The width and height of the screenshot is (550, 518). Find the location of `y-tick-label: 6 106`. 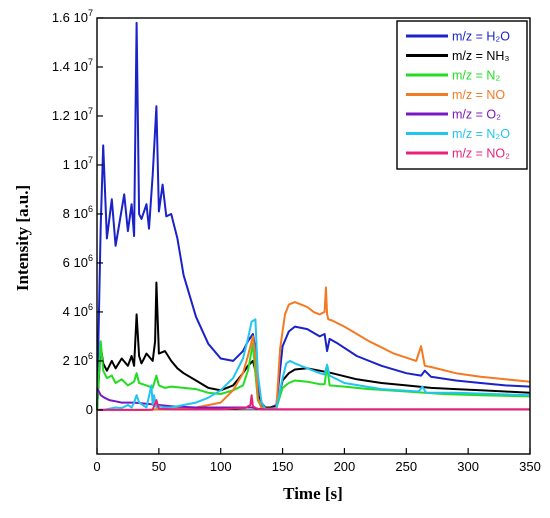

y-tick-label: 6 106 is located at coordinates (78, 261).